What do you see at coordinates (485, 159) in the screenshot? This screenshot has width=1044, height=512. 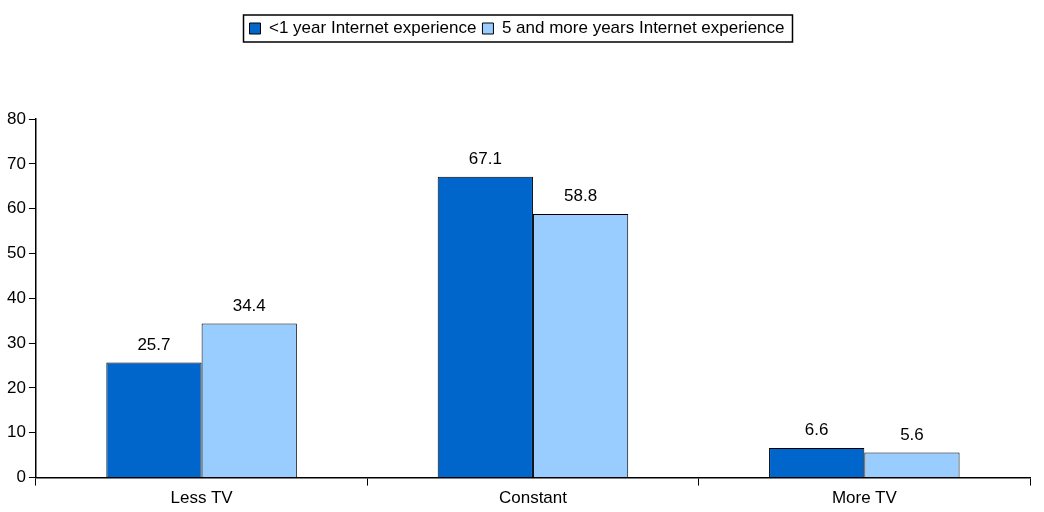 I see `data-label: 67.1` at bounding box center [485, 159].